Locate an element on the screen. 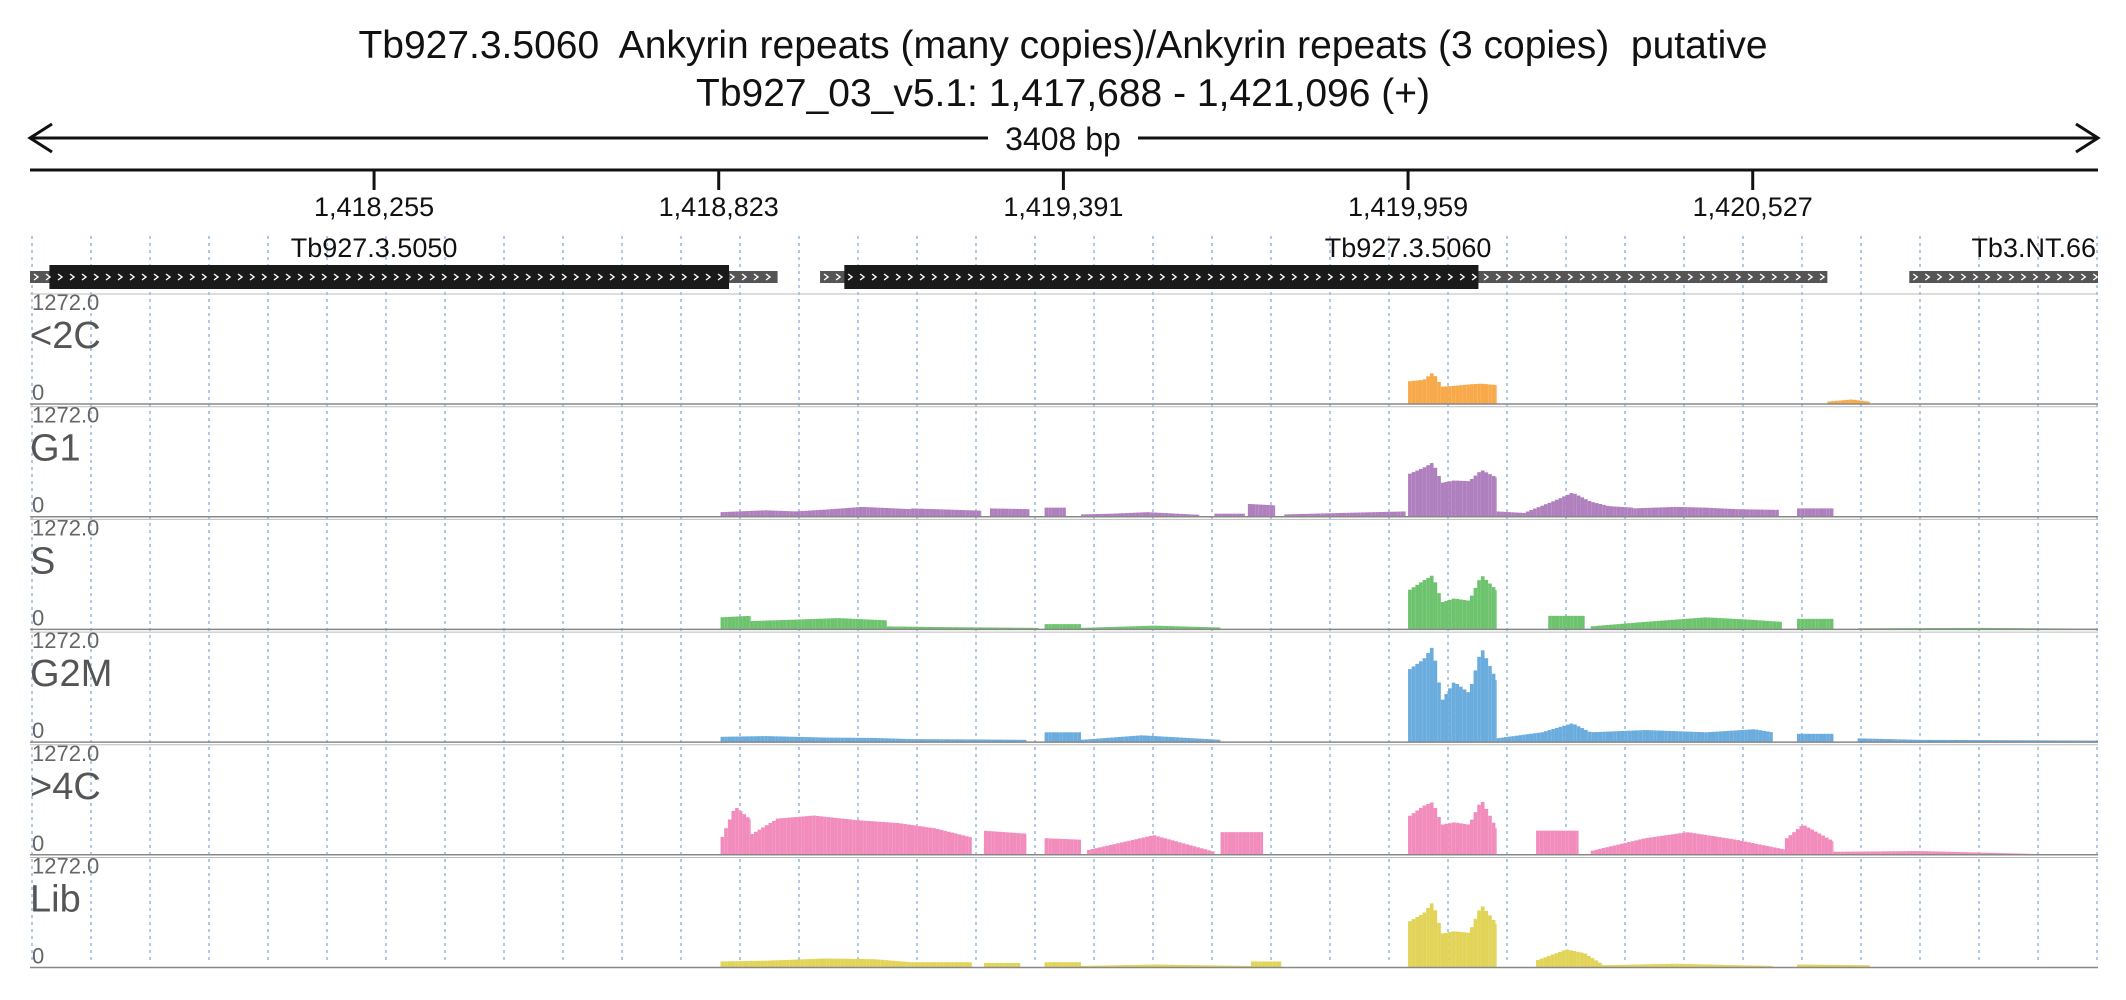 Image resolution: width=2126 pixels, height=1000 pixels. track-2c: 1272.0<2C0 is located at coordinates (1064, 347).